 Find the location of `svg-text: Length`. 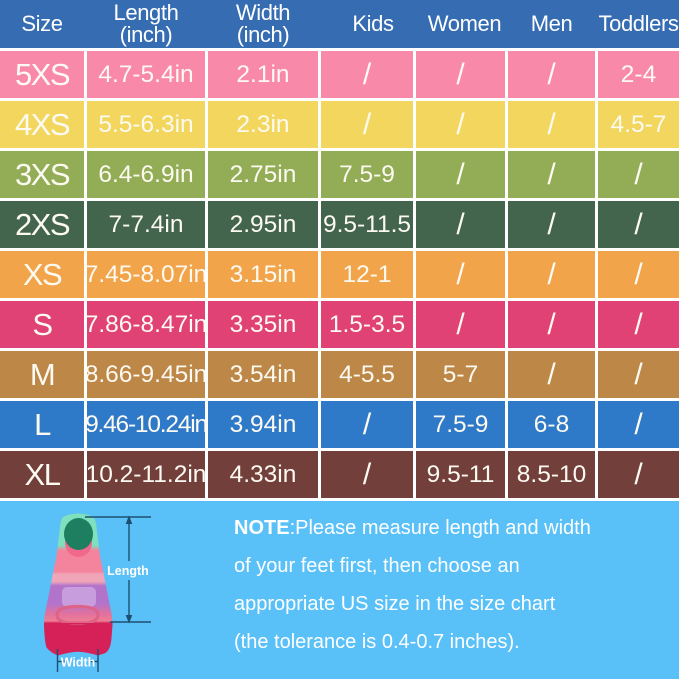

svg-text: Length is located at coordinates (128, 571).